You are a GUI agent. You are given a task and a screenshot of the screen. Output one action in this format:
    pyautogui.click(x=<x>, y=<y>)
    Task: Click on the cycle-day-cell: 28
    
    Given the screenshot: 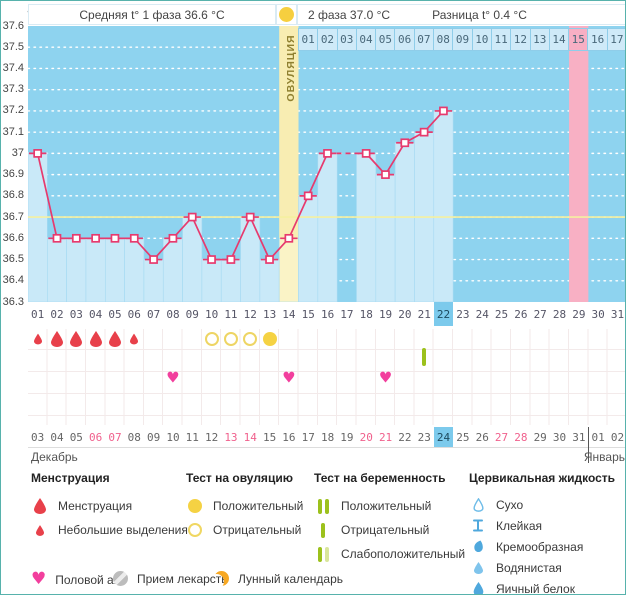 What is the action you would take?
    pyautogui.click(x=559, y=314)
    